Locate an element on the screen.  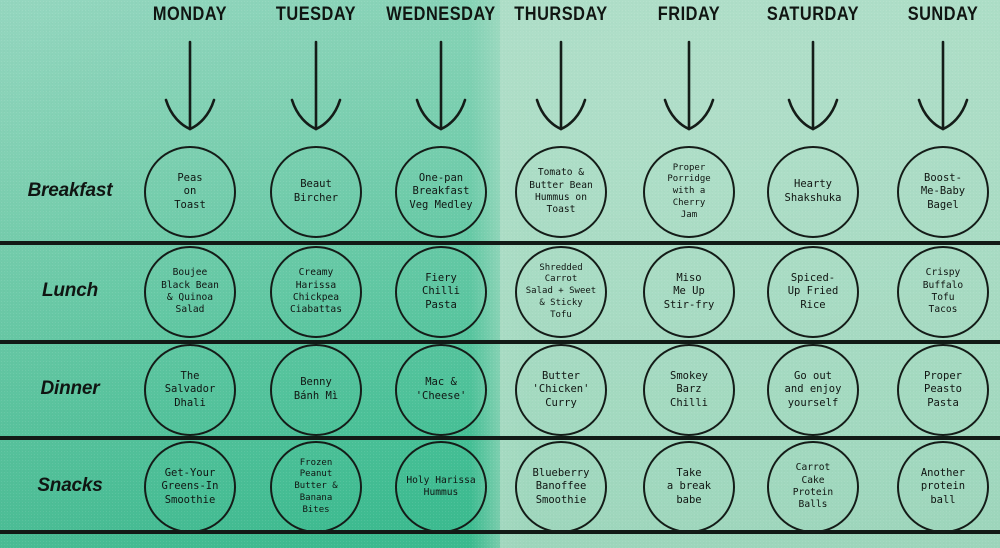
meal-cell-snacks-sunday: Another protein ball is located at coordinates (943, 487).